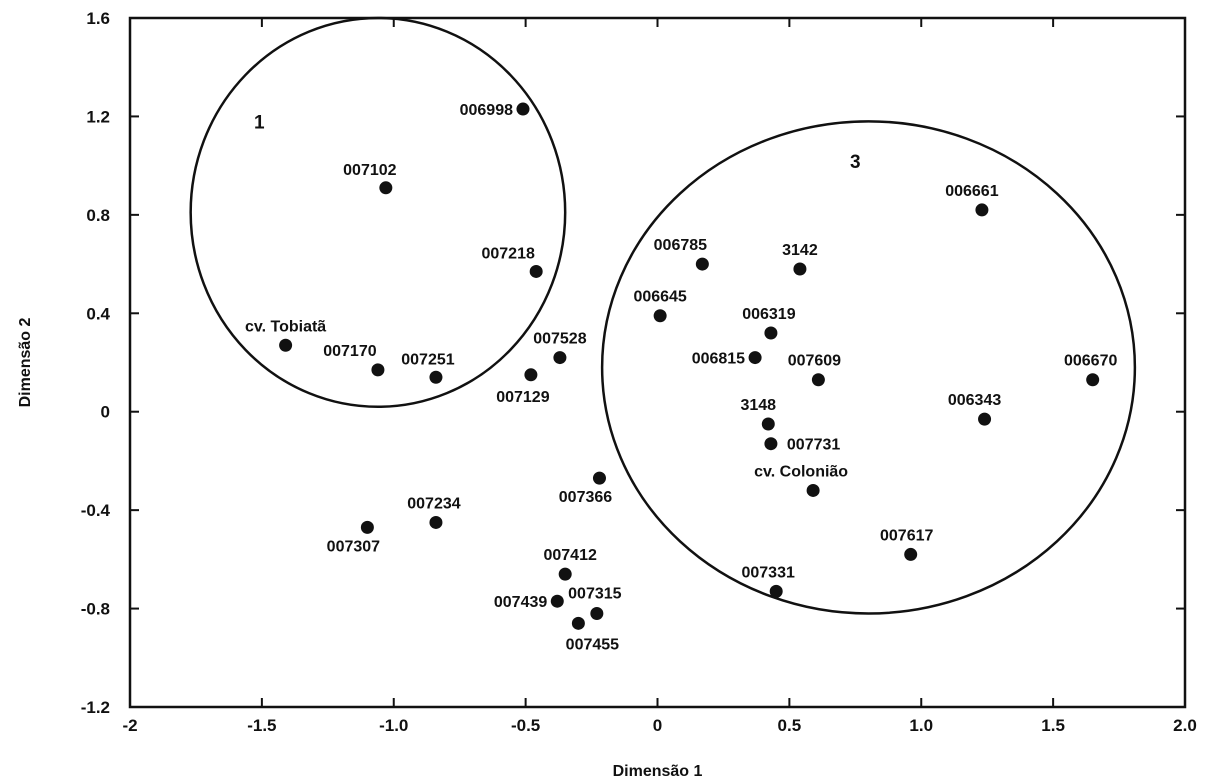 The width and height of the screenshot is (1207, 781). I want to click on point-label: 006645, so click(659, 297).